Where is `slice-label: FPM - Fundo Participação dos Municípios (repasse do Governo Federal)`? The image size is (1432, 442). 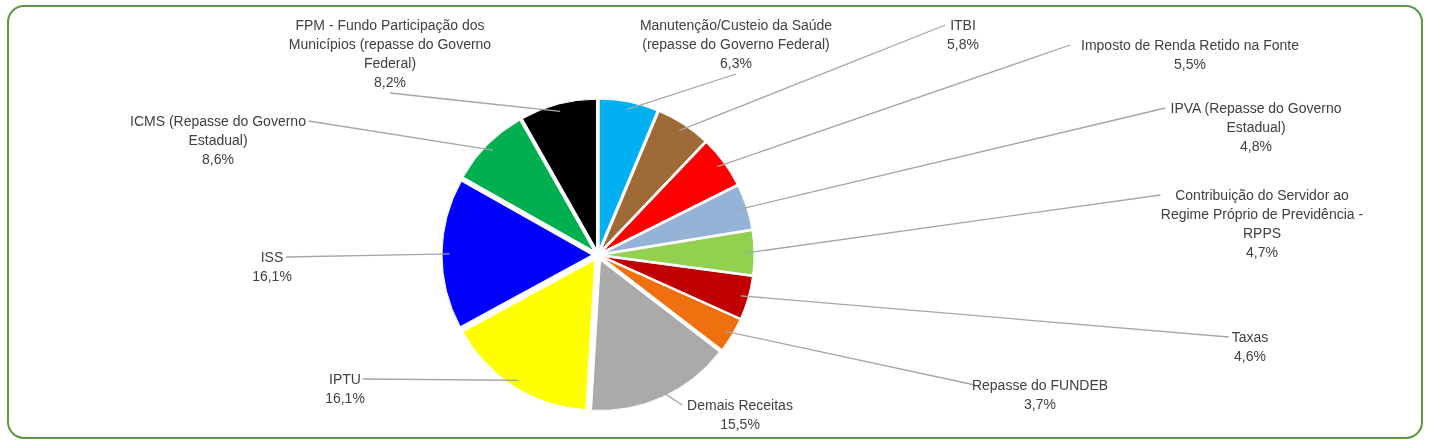 slice-label: FPM - Fundo Participação dos Municípios (repasse do Governo Federal) is located at coordinates (390, 44).